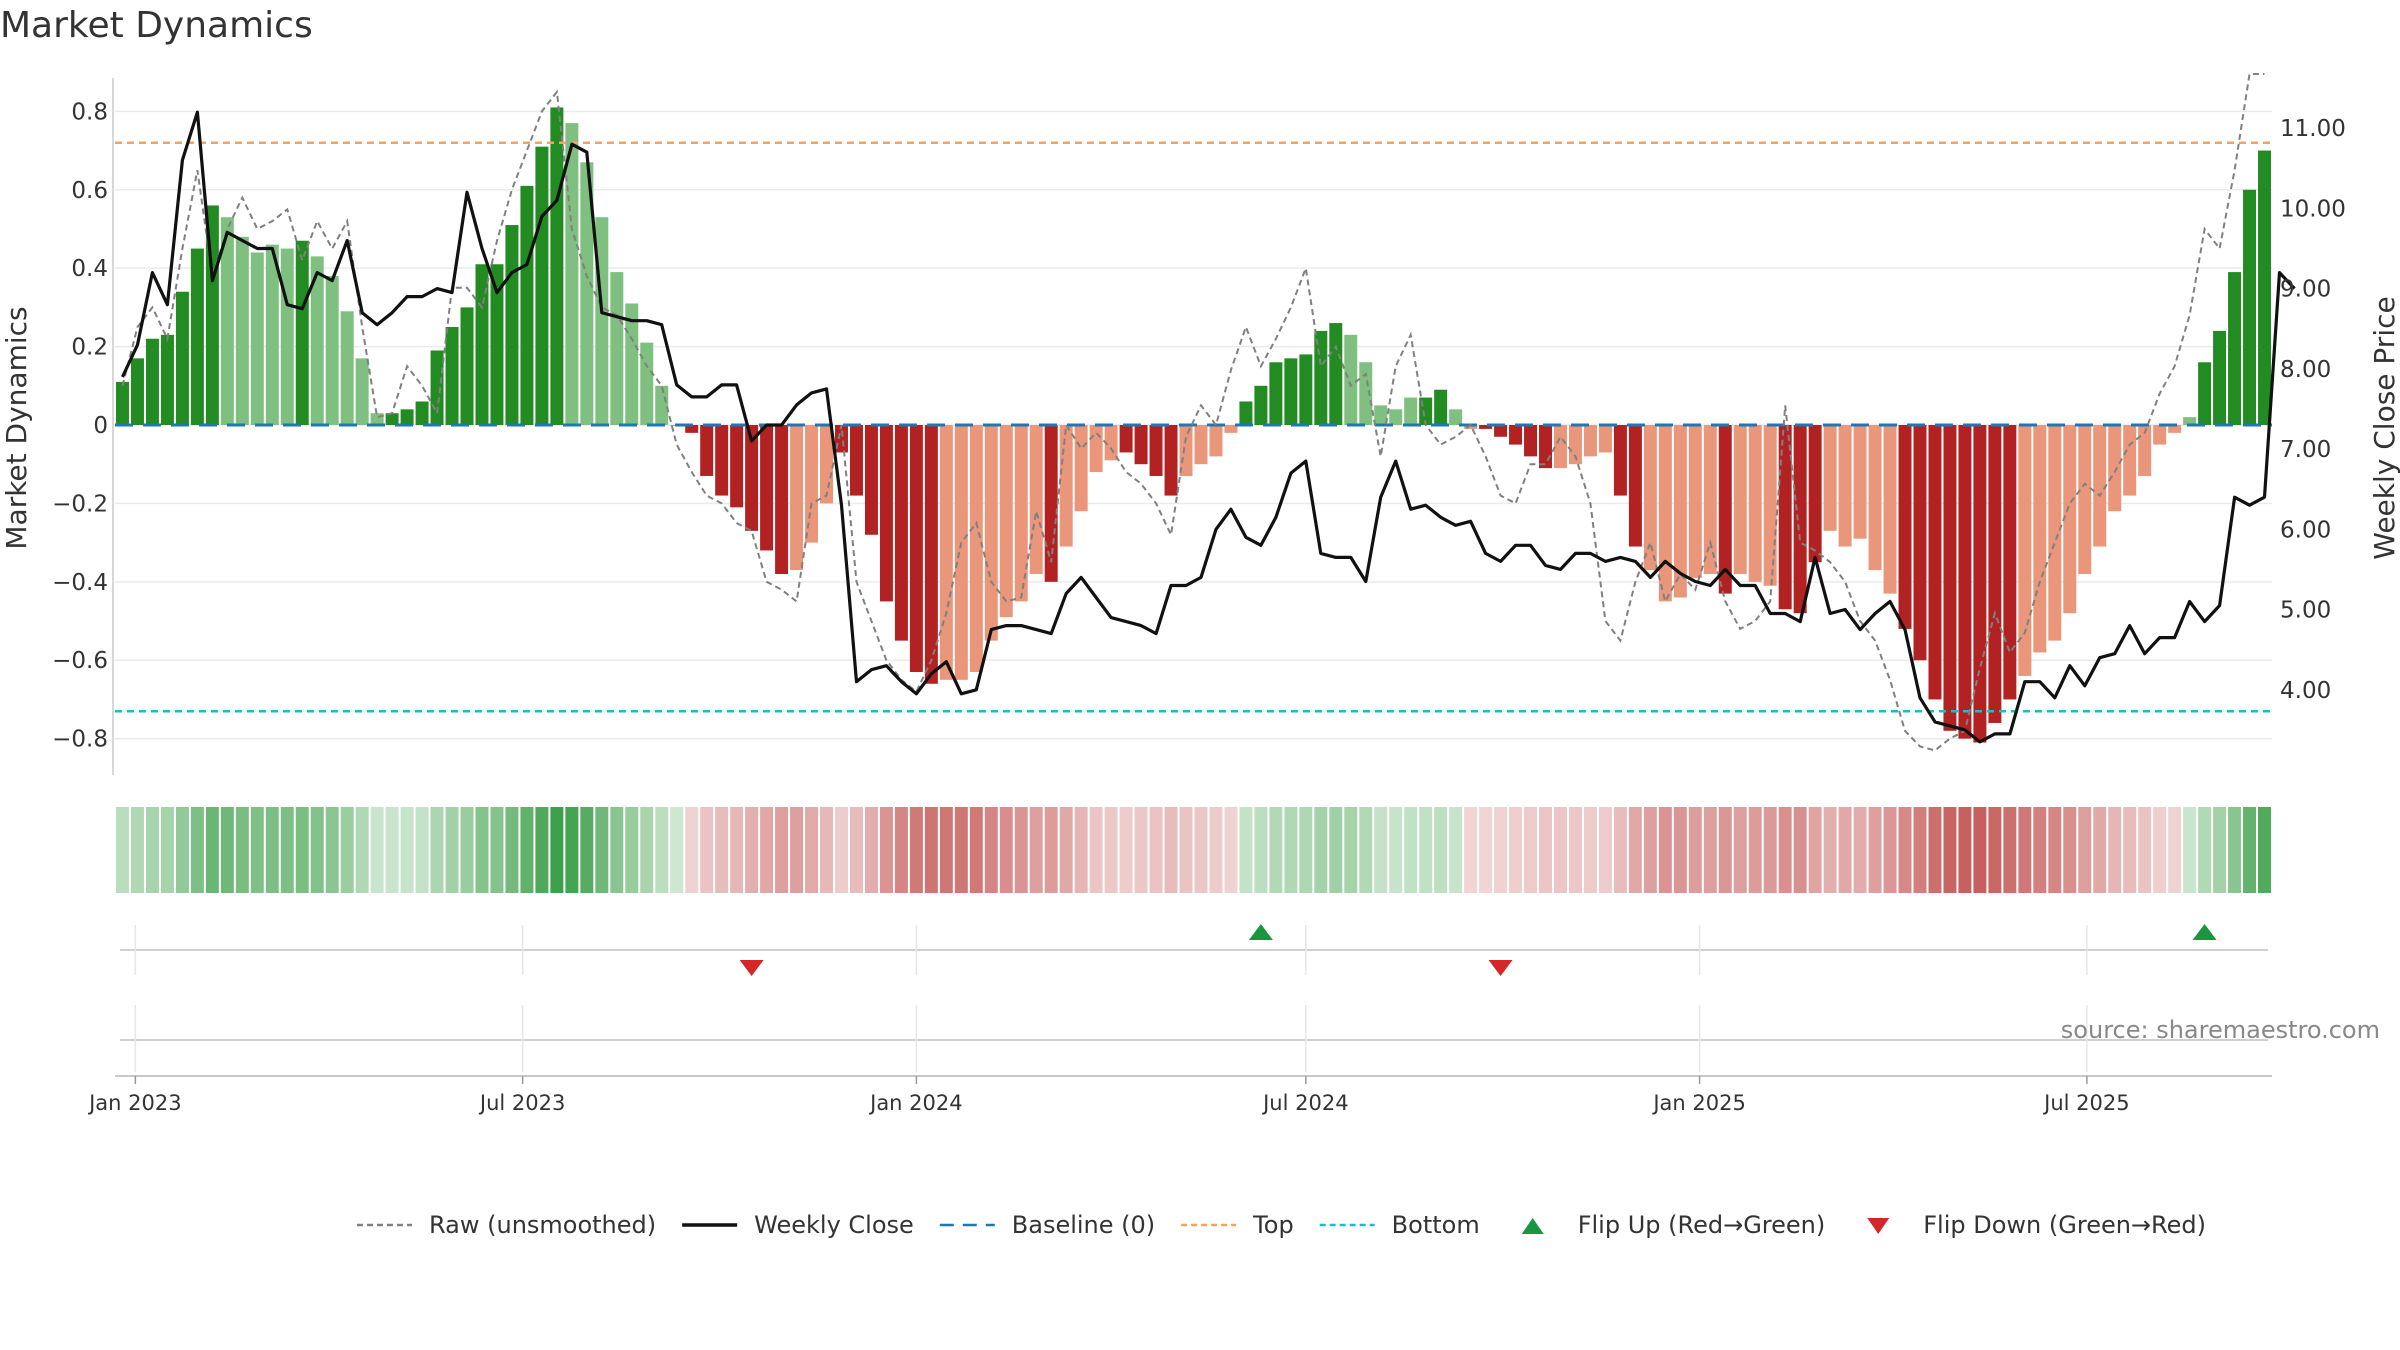 This screenshot has height=1350, width=2400. I want to click on legend-flip-down-icon, so click(1878, 1226).